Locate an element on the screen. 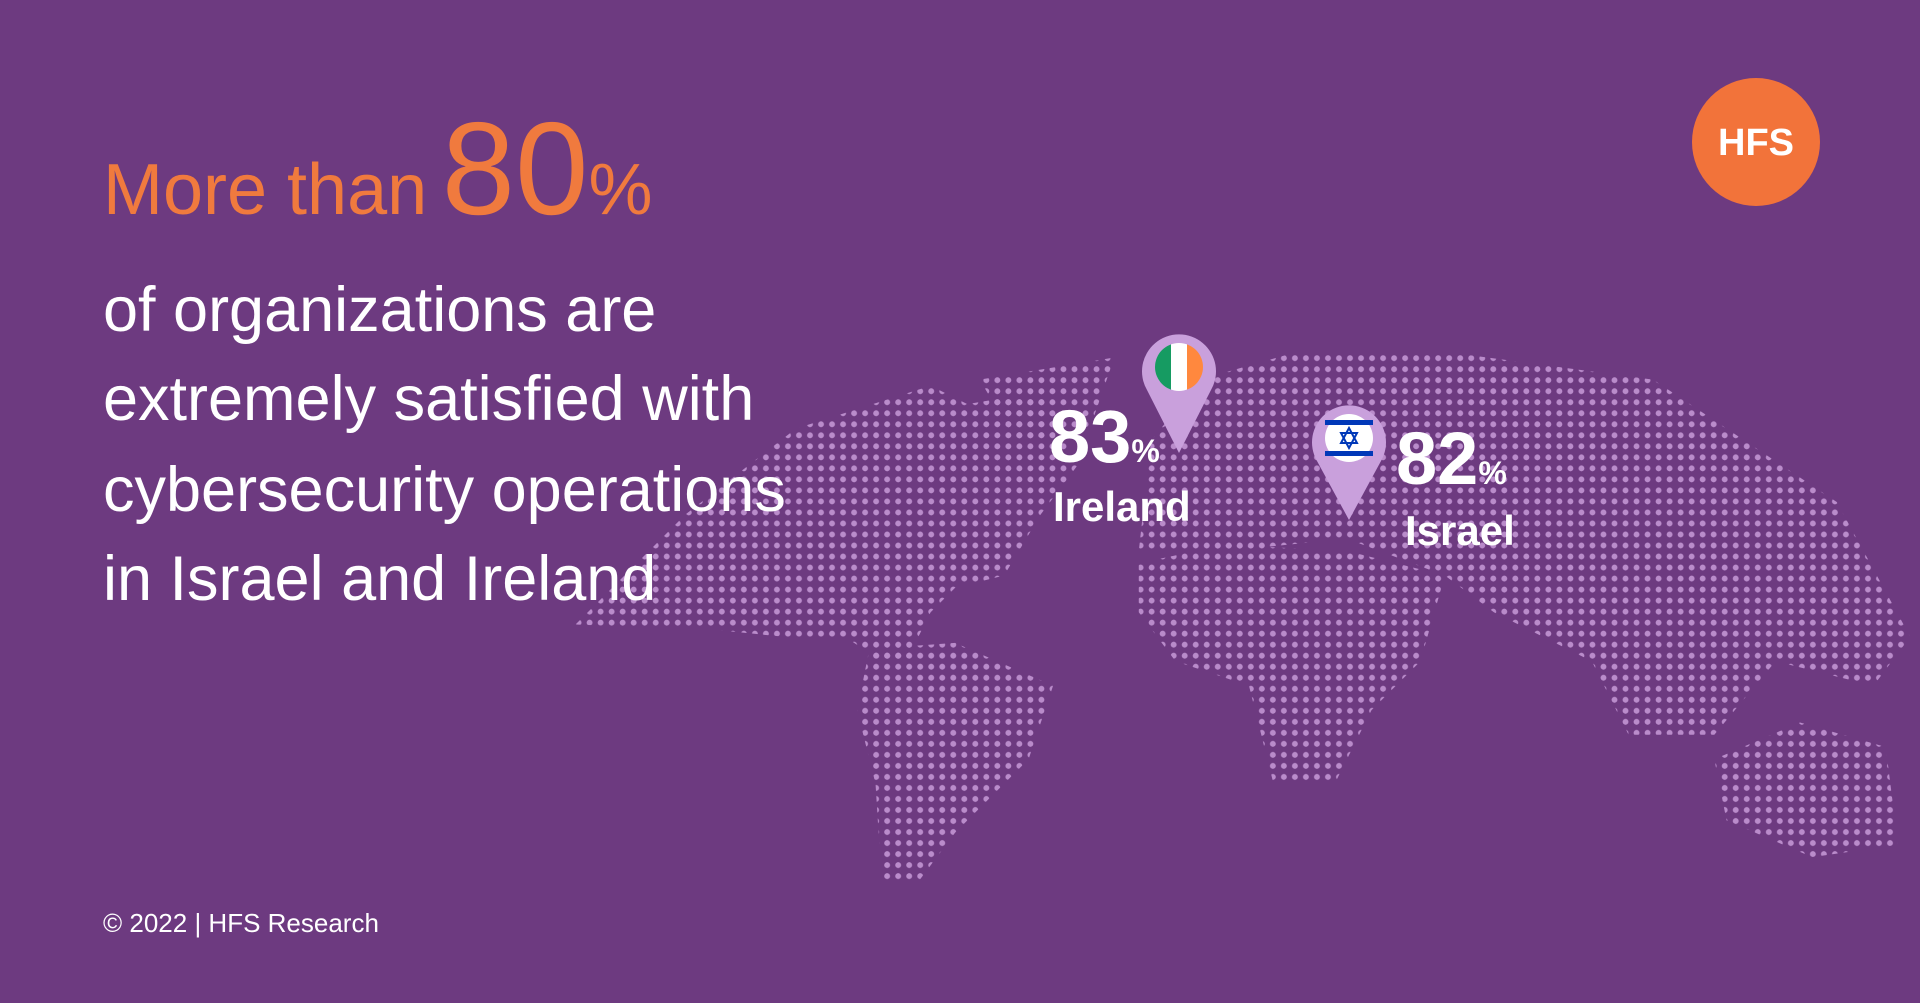 The width and height of the screenshot is (1920, 1003). stat-number: 83 is located at coordinates (1090, 436).